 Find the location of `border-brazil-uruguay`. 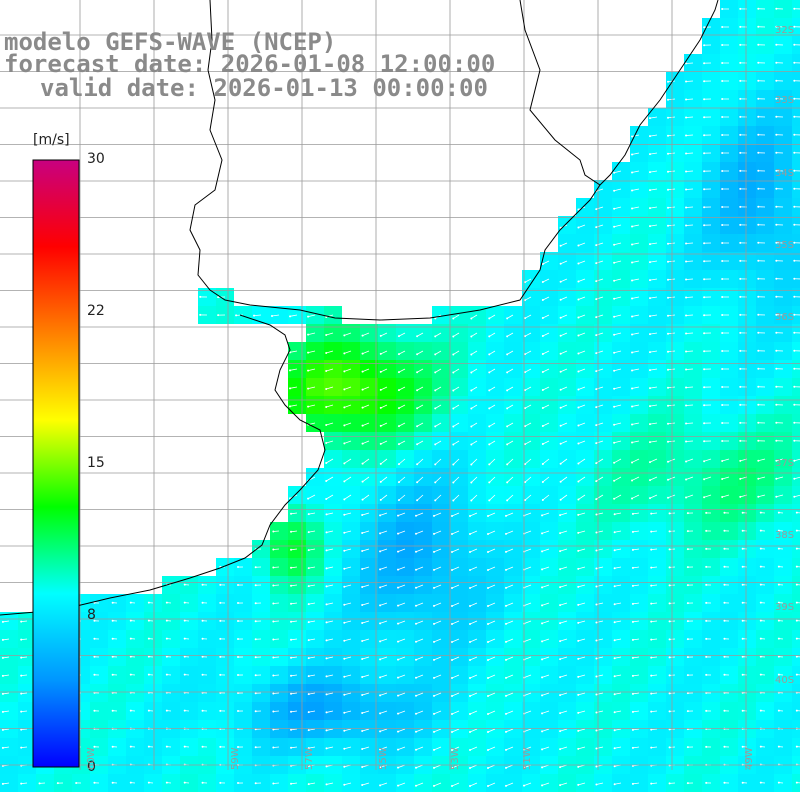

border-brazil-uruguay is located at coordinates (560, 93).